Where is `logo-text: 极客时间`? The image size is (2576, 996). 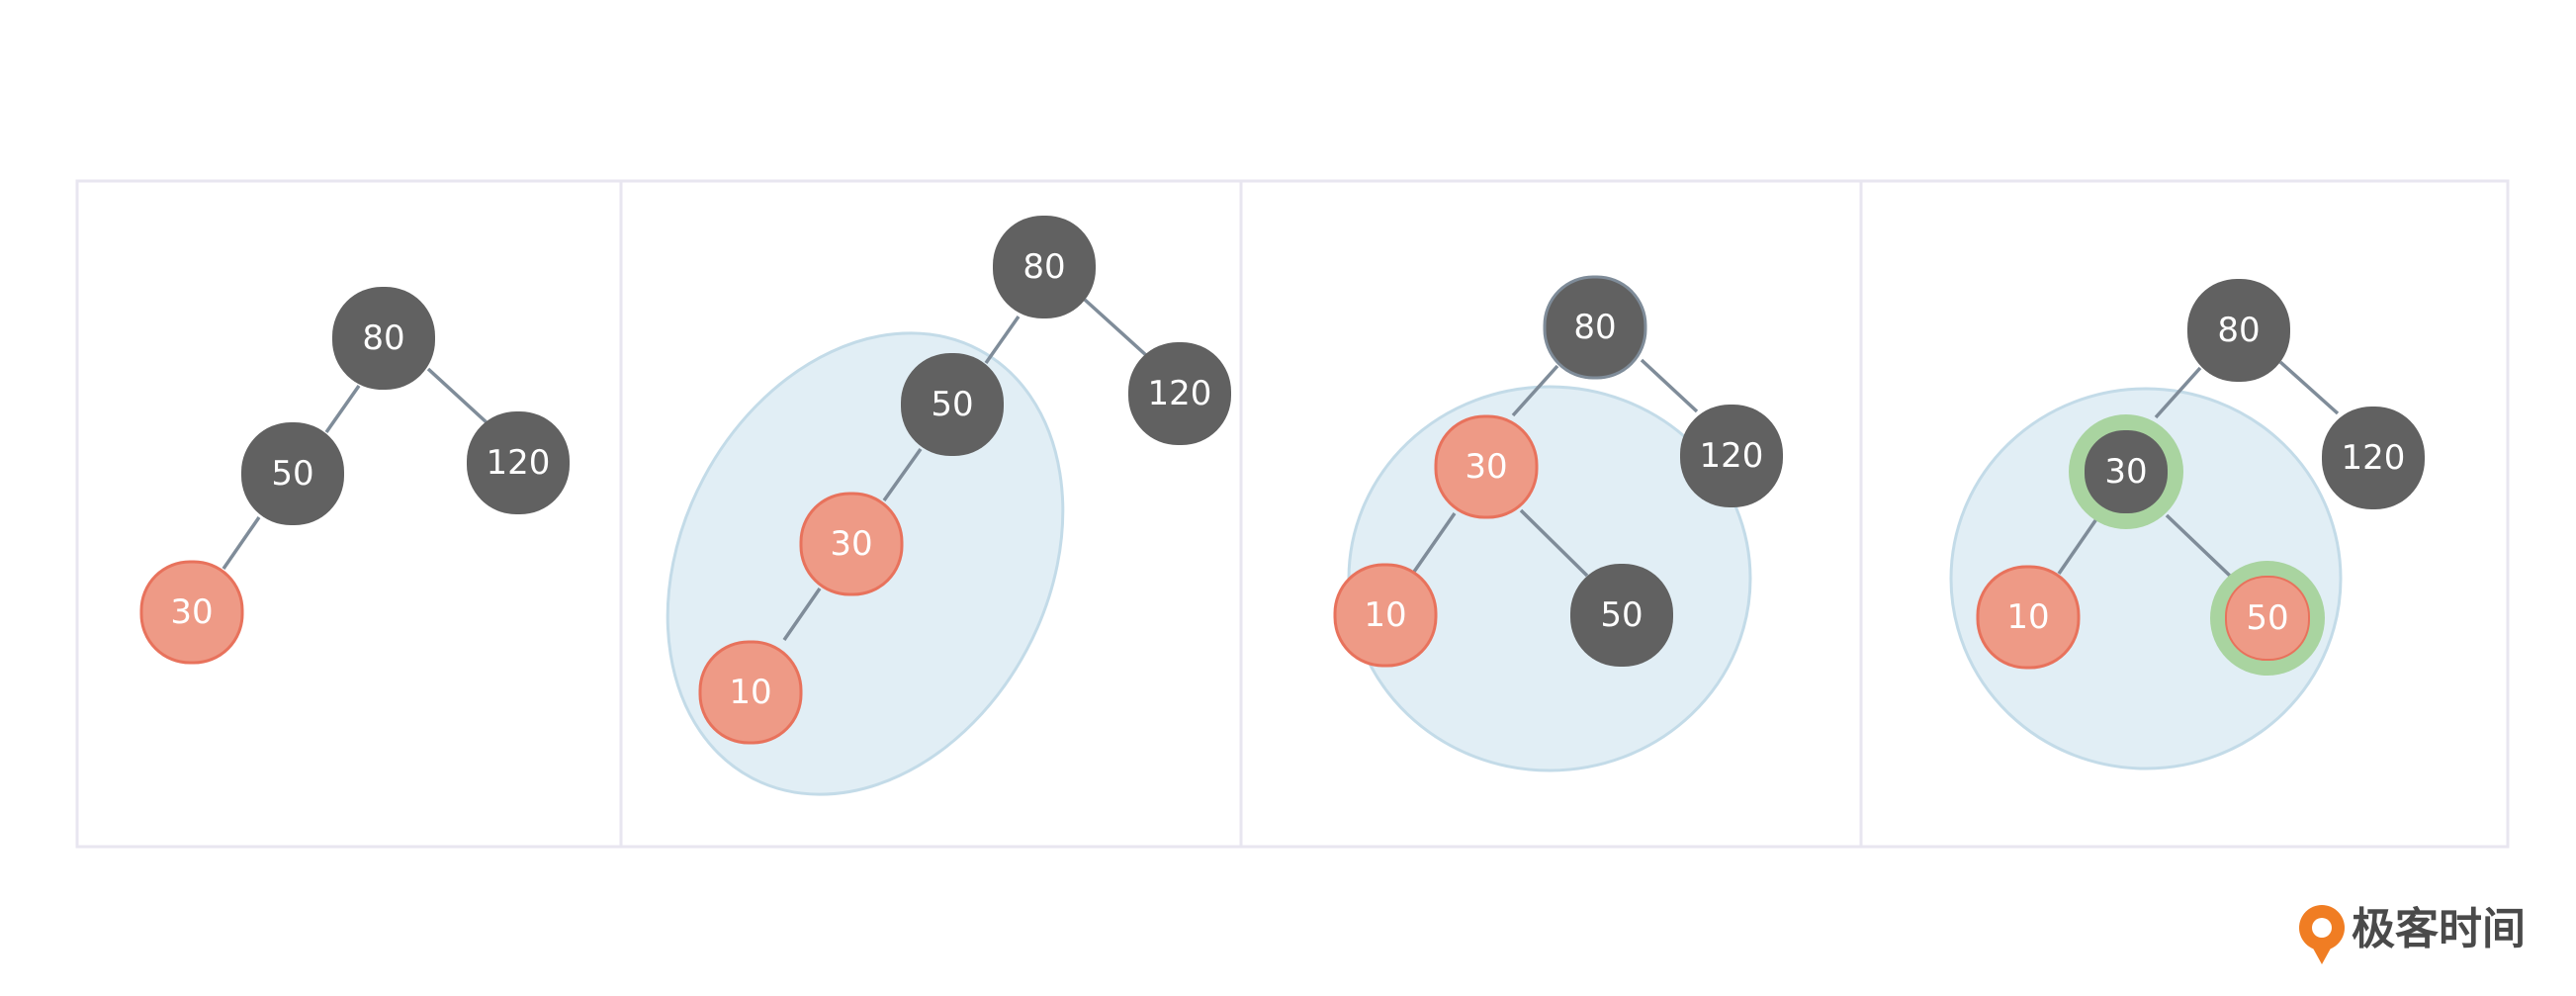
logo-text: 极客时间 is located at coordinates (2439, 929).